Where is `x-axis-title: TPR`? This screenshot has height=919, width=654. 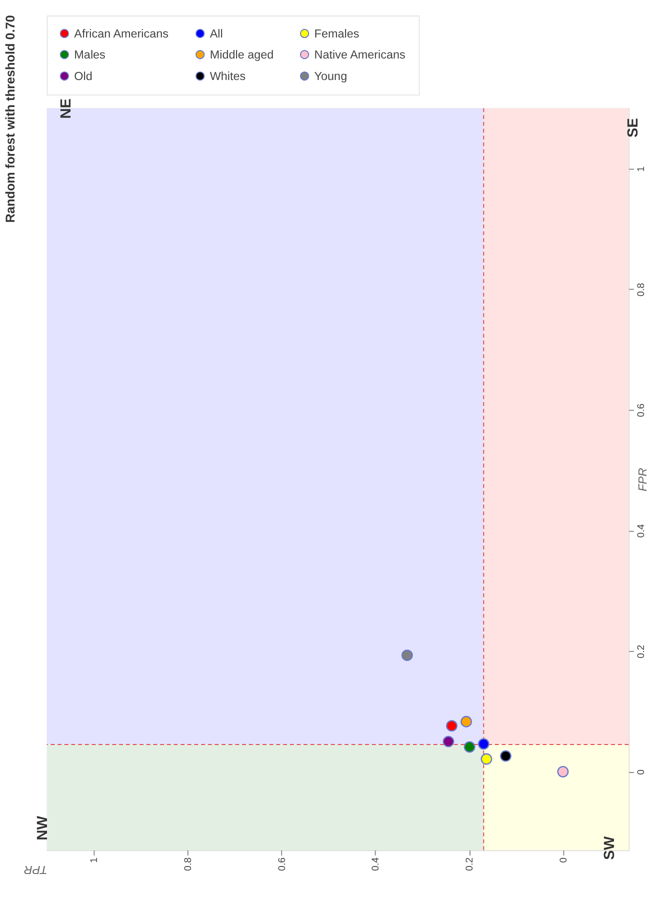 x-axis-title: TPR is located at coordinates (35, 869).